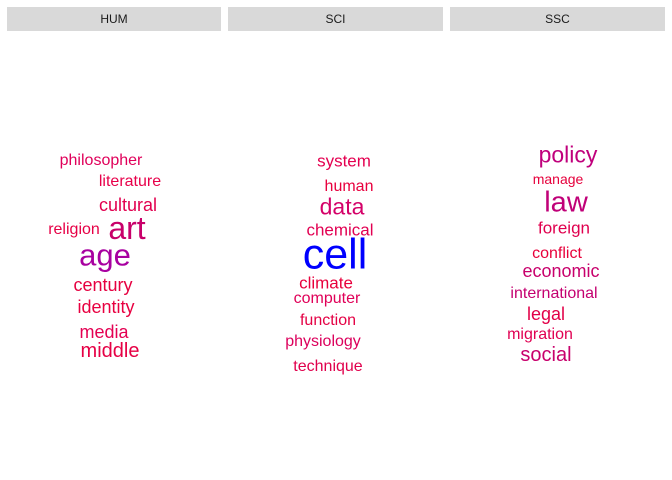 The height and width of the screenshot is (480, 672). I want to click on word-climate: climate, so click(326, 283).